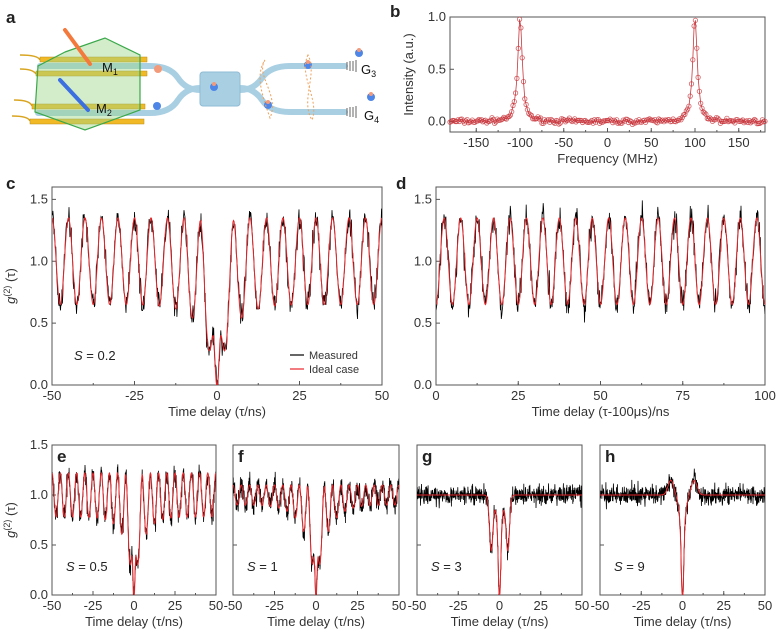 This screenshot has height=633, width=779. Describe the element at coordinates (610, 456) in the screenshot. I see `panel-letter-h: h` at that location.